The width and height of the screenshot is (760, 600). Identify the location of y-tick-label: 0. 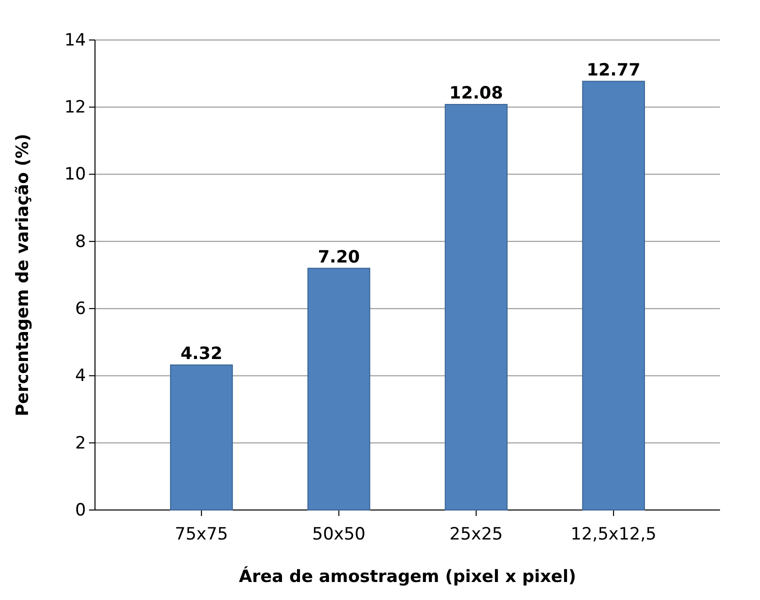
(80, 510).